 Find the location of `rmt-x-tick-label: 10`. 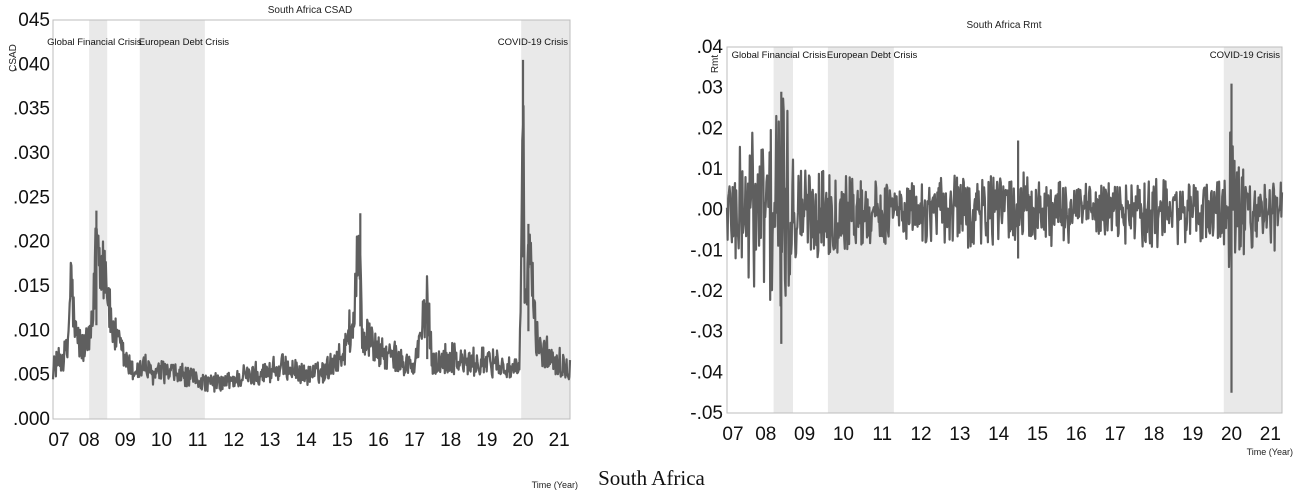

rmt-x-tick-label: 10 is located at coordinates (843, 434).